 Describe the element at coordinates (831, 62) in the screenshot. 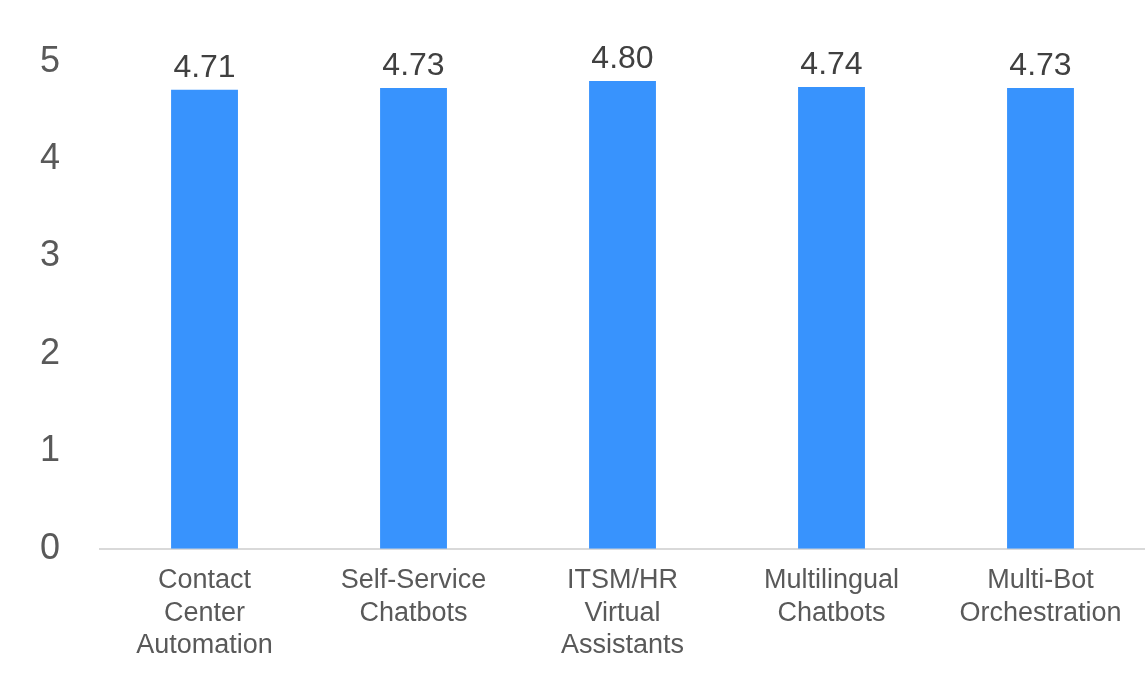

I see `data-label: 4.74` at that location.